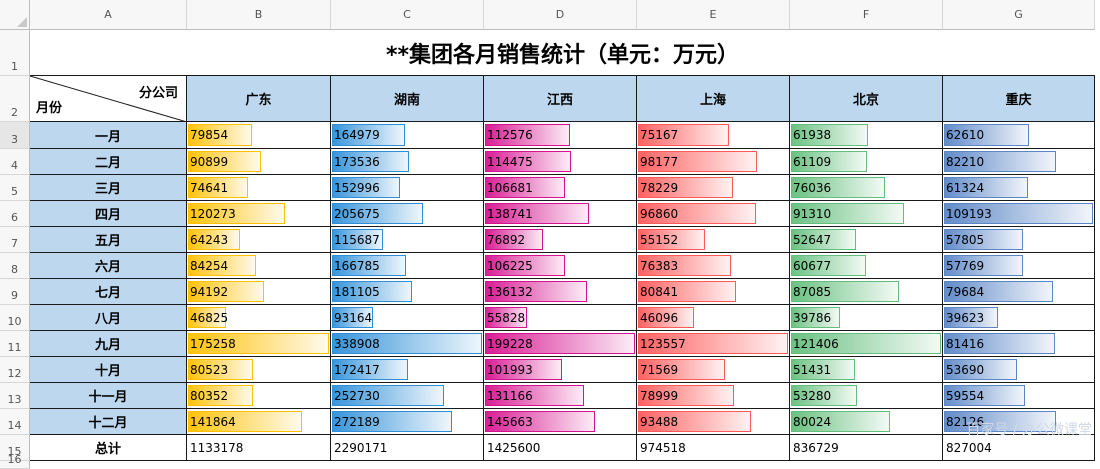 The height and width of the screenshot is (469, 1100). What do you see at coordinates (108, 344) in the screenshot?
I see `month-label: 九月` at bounding box center [108, 344].